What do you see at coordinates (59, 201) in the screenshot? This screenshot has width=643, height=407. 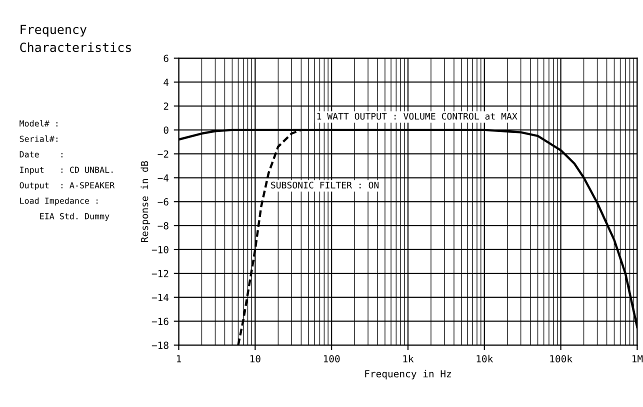 I see `text: Load Impedance :` at bounding box center [59, 201].